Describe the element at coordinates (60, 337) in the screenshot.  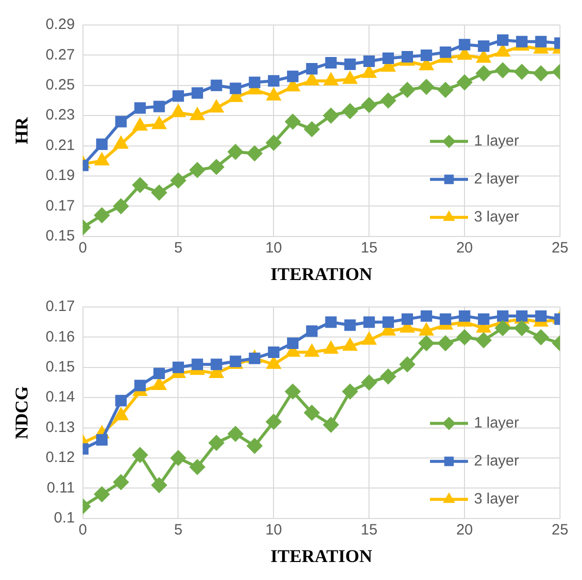
I see `y-tick-label: 0.16` at that location.